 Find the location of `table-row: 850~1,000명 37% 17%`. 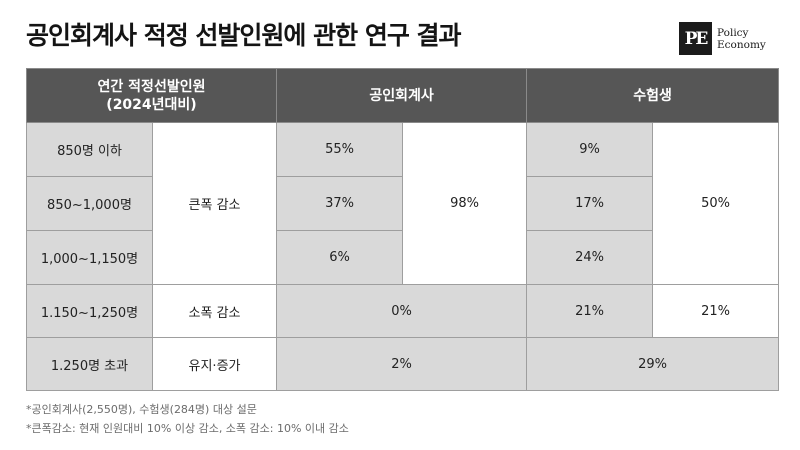

table-row: 850~1,000명 37% 17% is located at coordinates (402, 203).